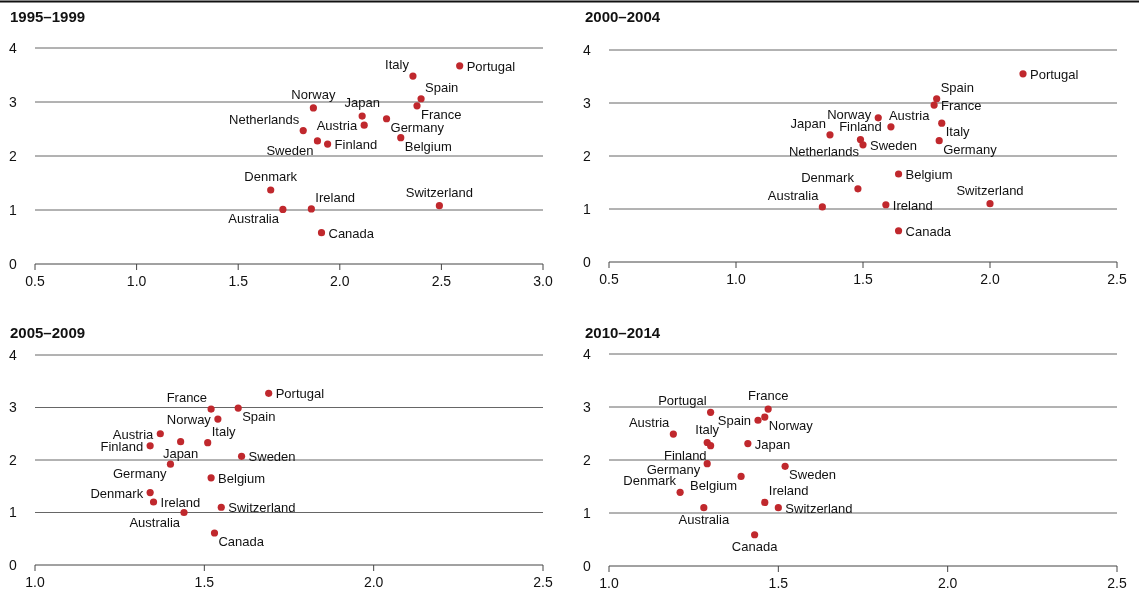  I want to click on x-tick-label: 2.5, so click(1117, 279).